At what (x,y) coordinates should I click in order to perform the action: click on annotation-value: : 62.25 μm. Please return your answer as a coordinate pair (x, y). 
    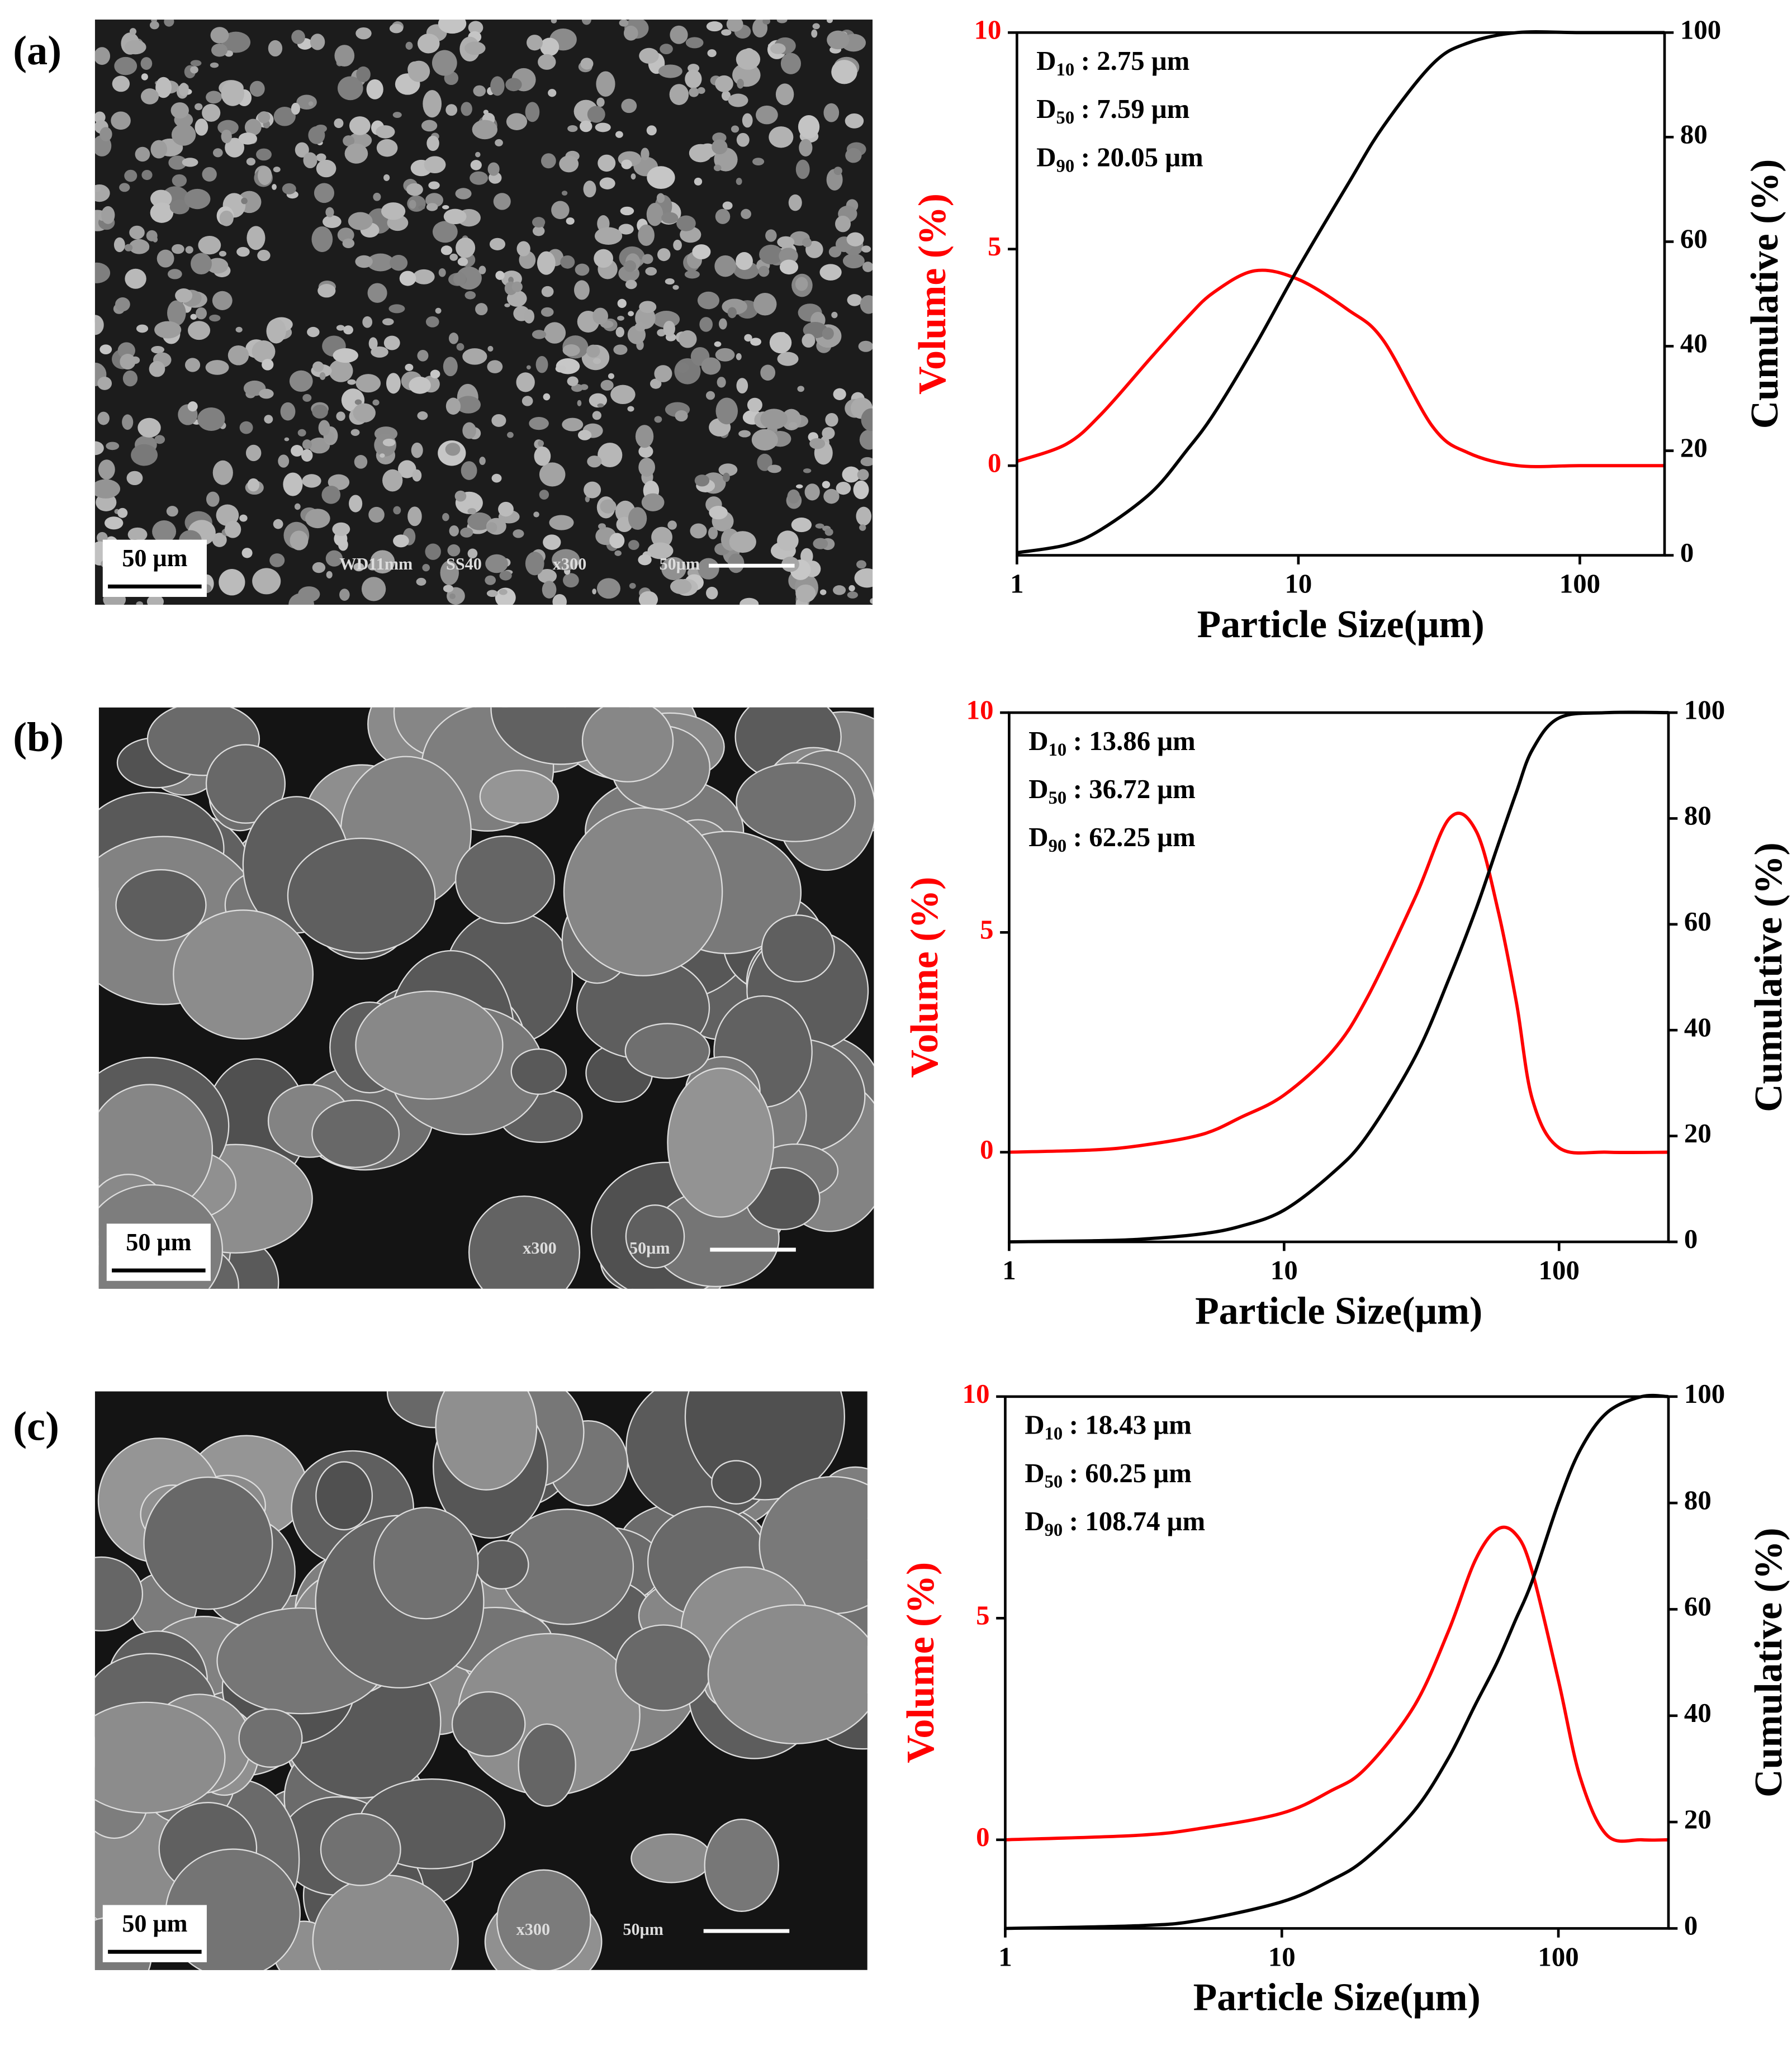
    Looking at the image, I should click on (1134, 837).